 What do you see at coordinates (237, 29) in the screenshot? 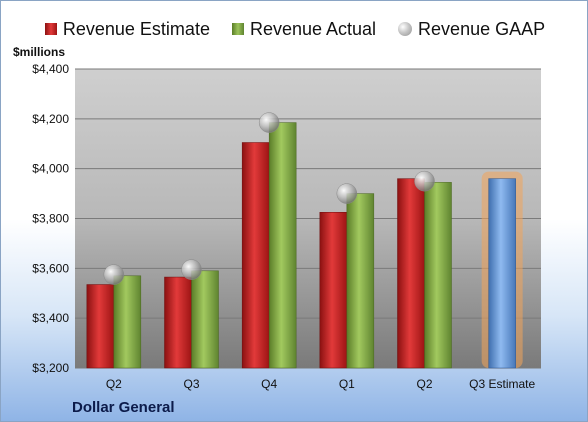
I see `legend-swatch-revenue-actual` at bounding box center [237, 29].